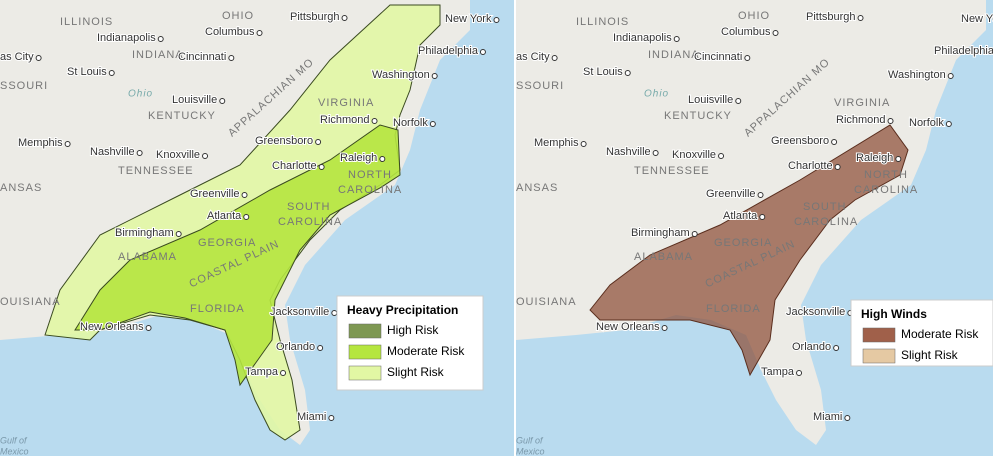  Describe the element at coordinates (410, 123) in the screenshot. I see `city-label: Norfolk` at that location.